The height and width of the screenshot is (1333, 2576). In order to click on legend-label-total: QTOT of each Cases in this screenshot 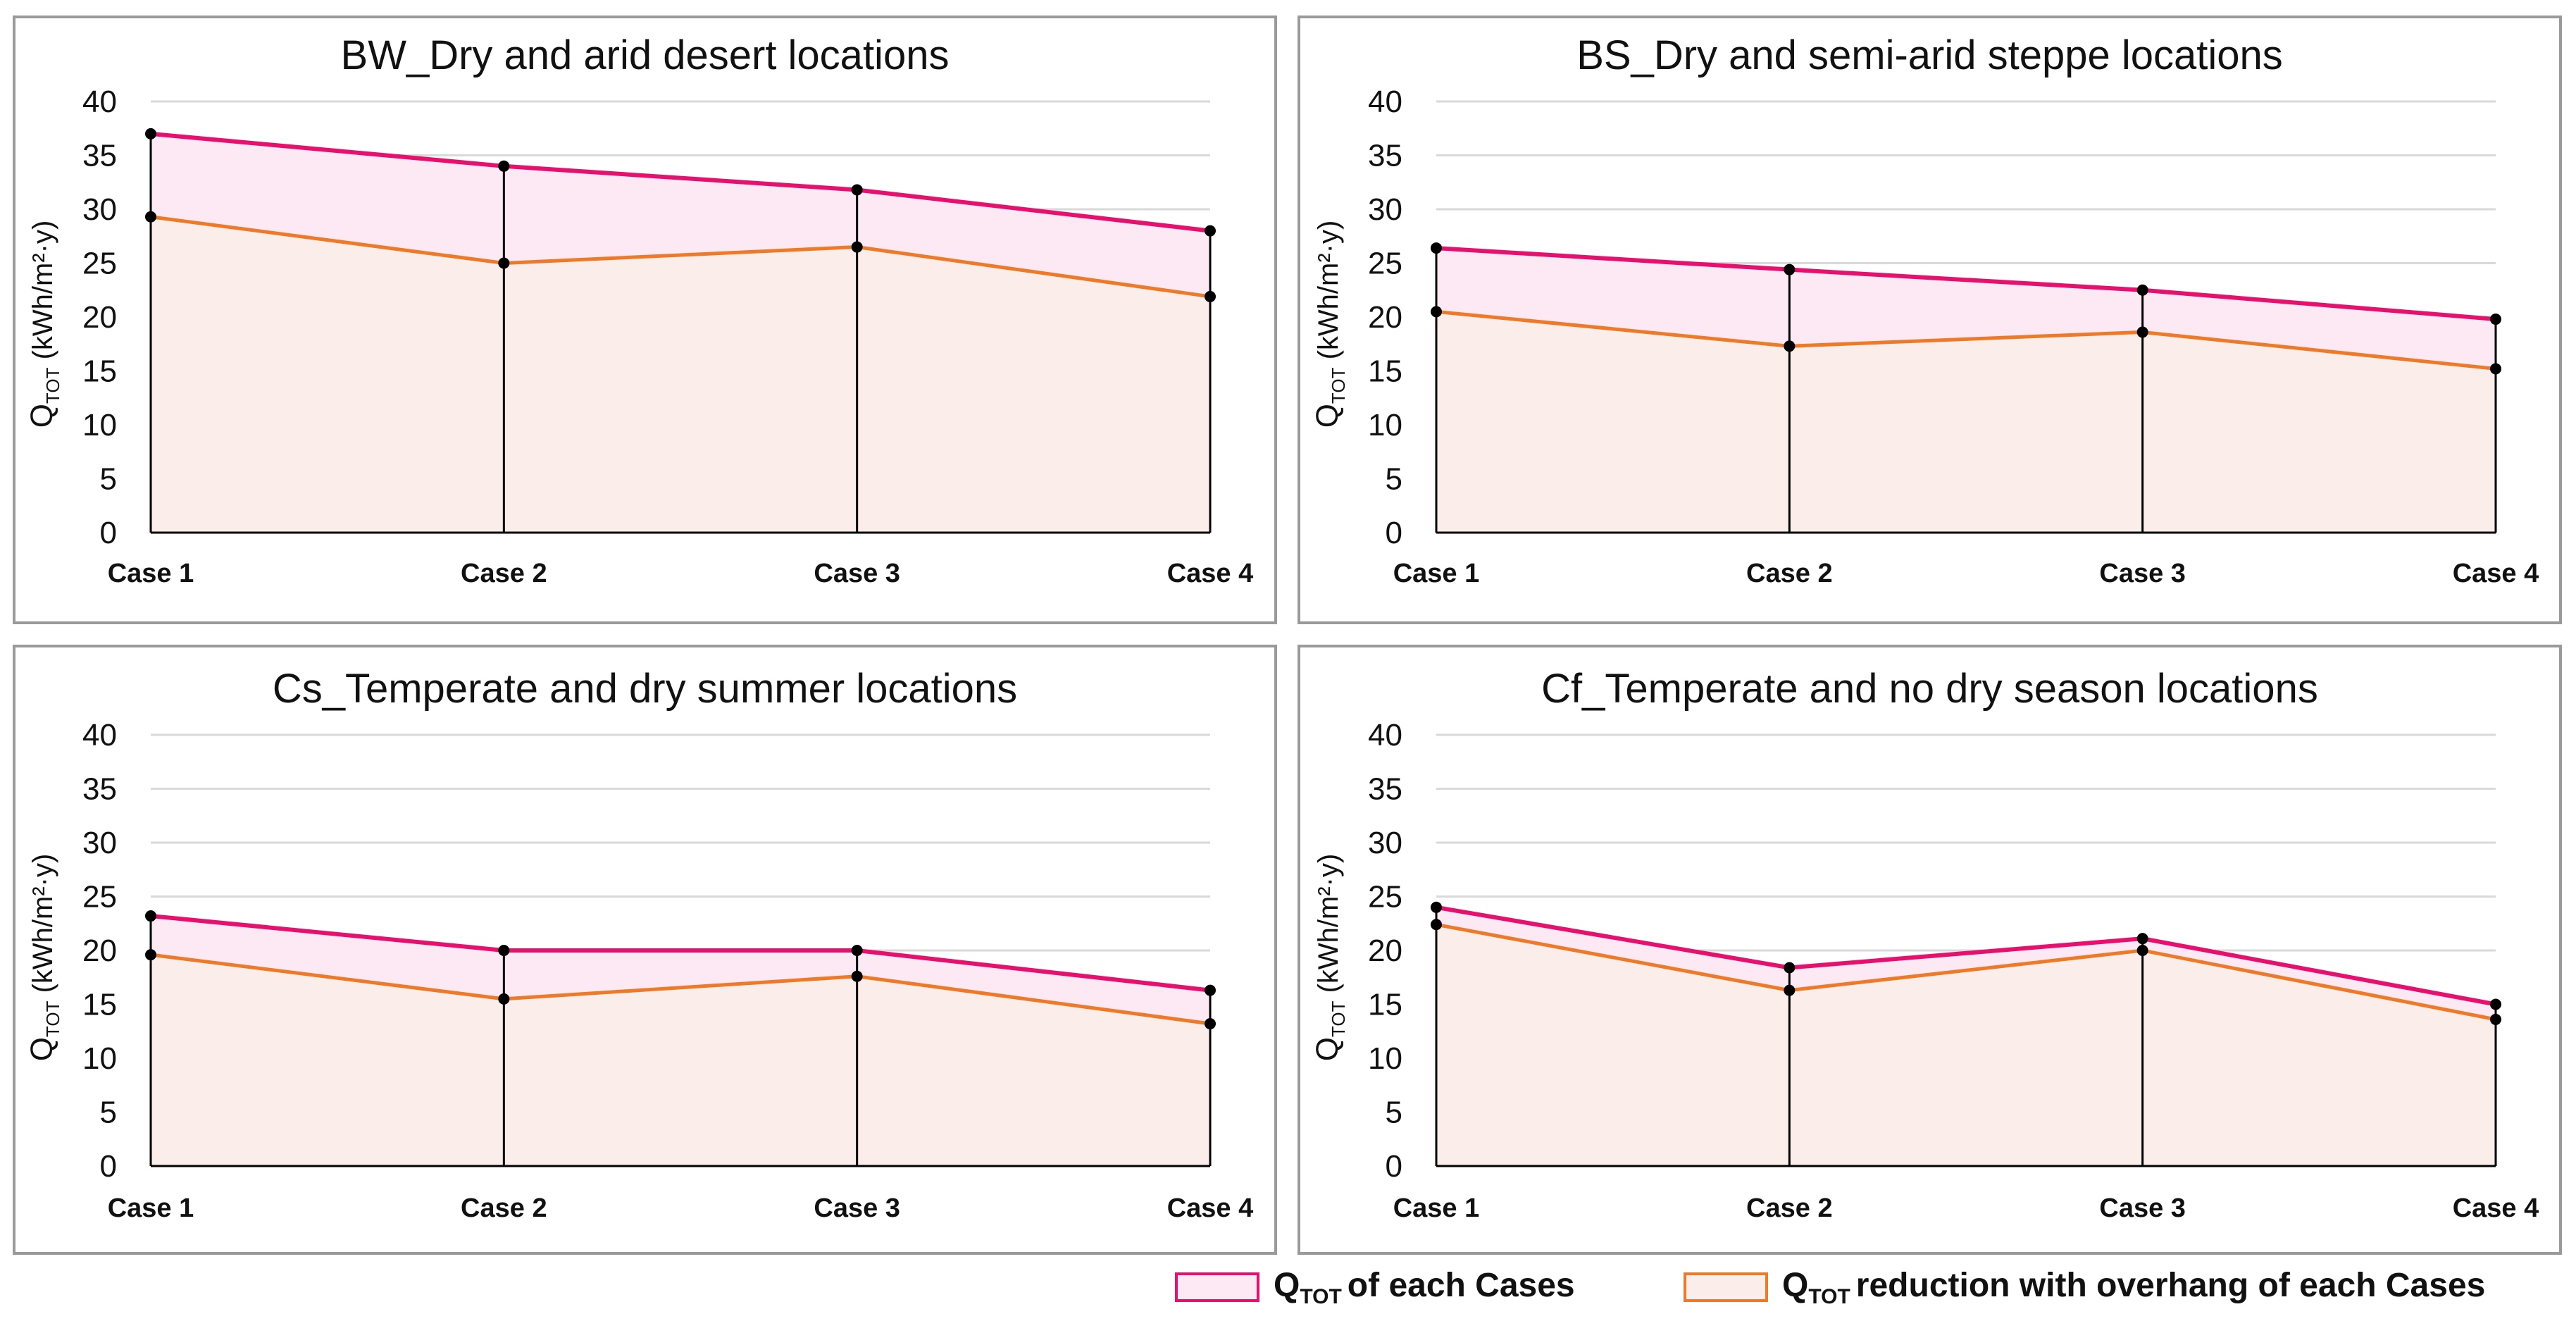, I will do `click(1424, 1287)`.